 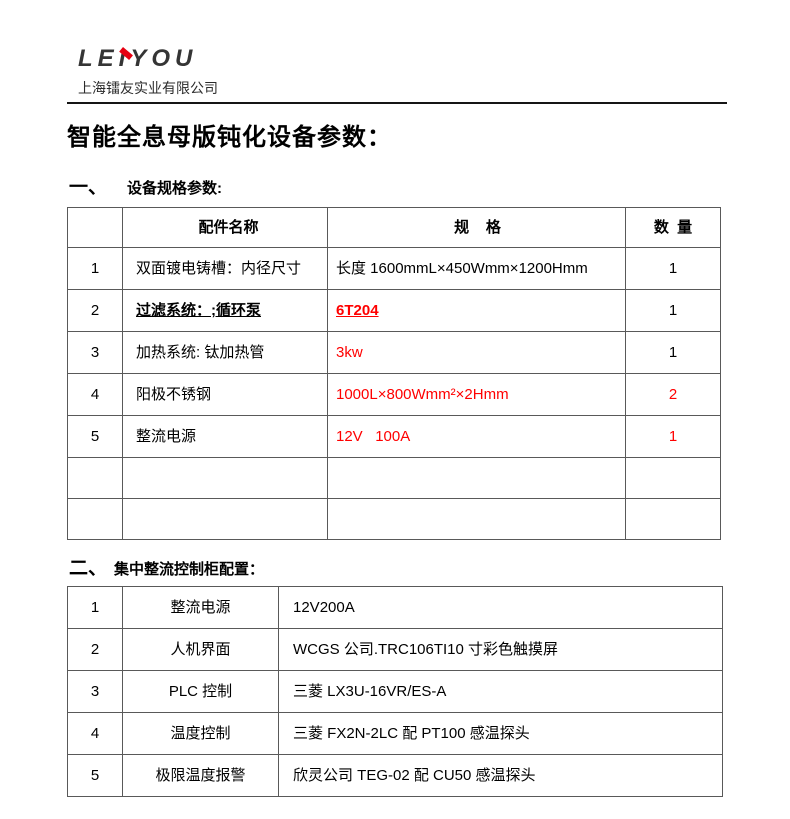 I want to click on cell-name: 过滤系统：;循环泵, so click(x=225, y=310).